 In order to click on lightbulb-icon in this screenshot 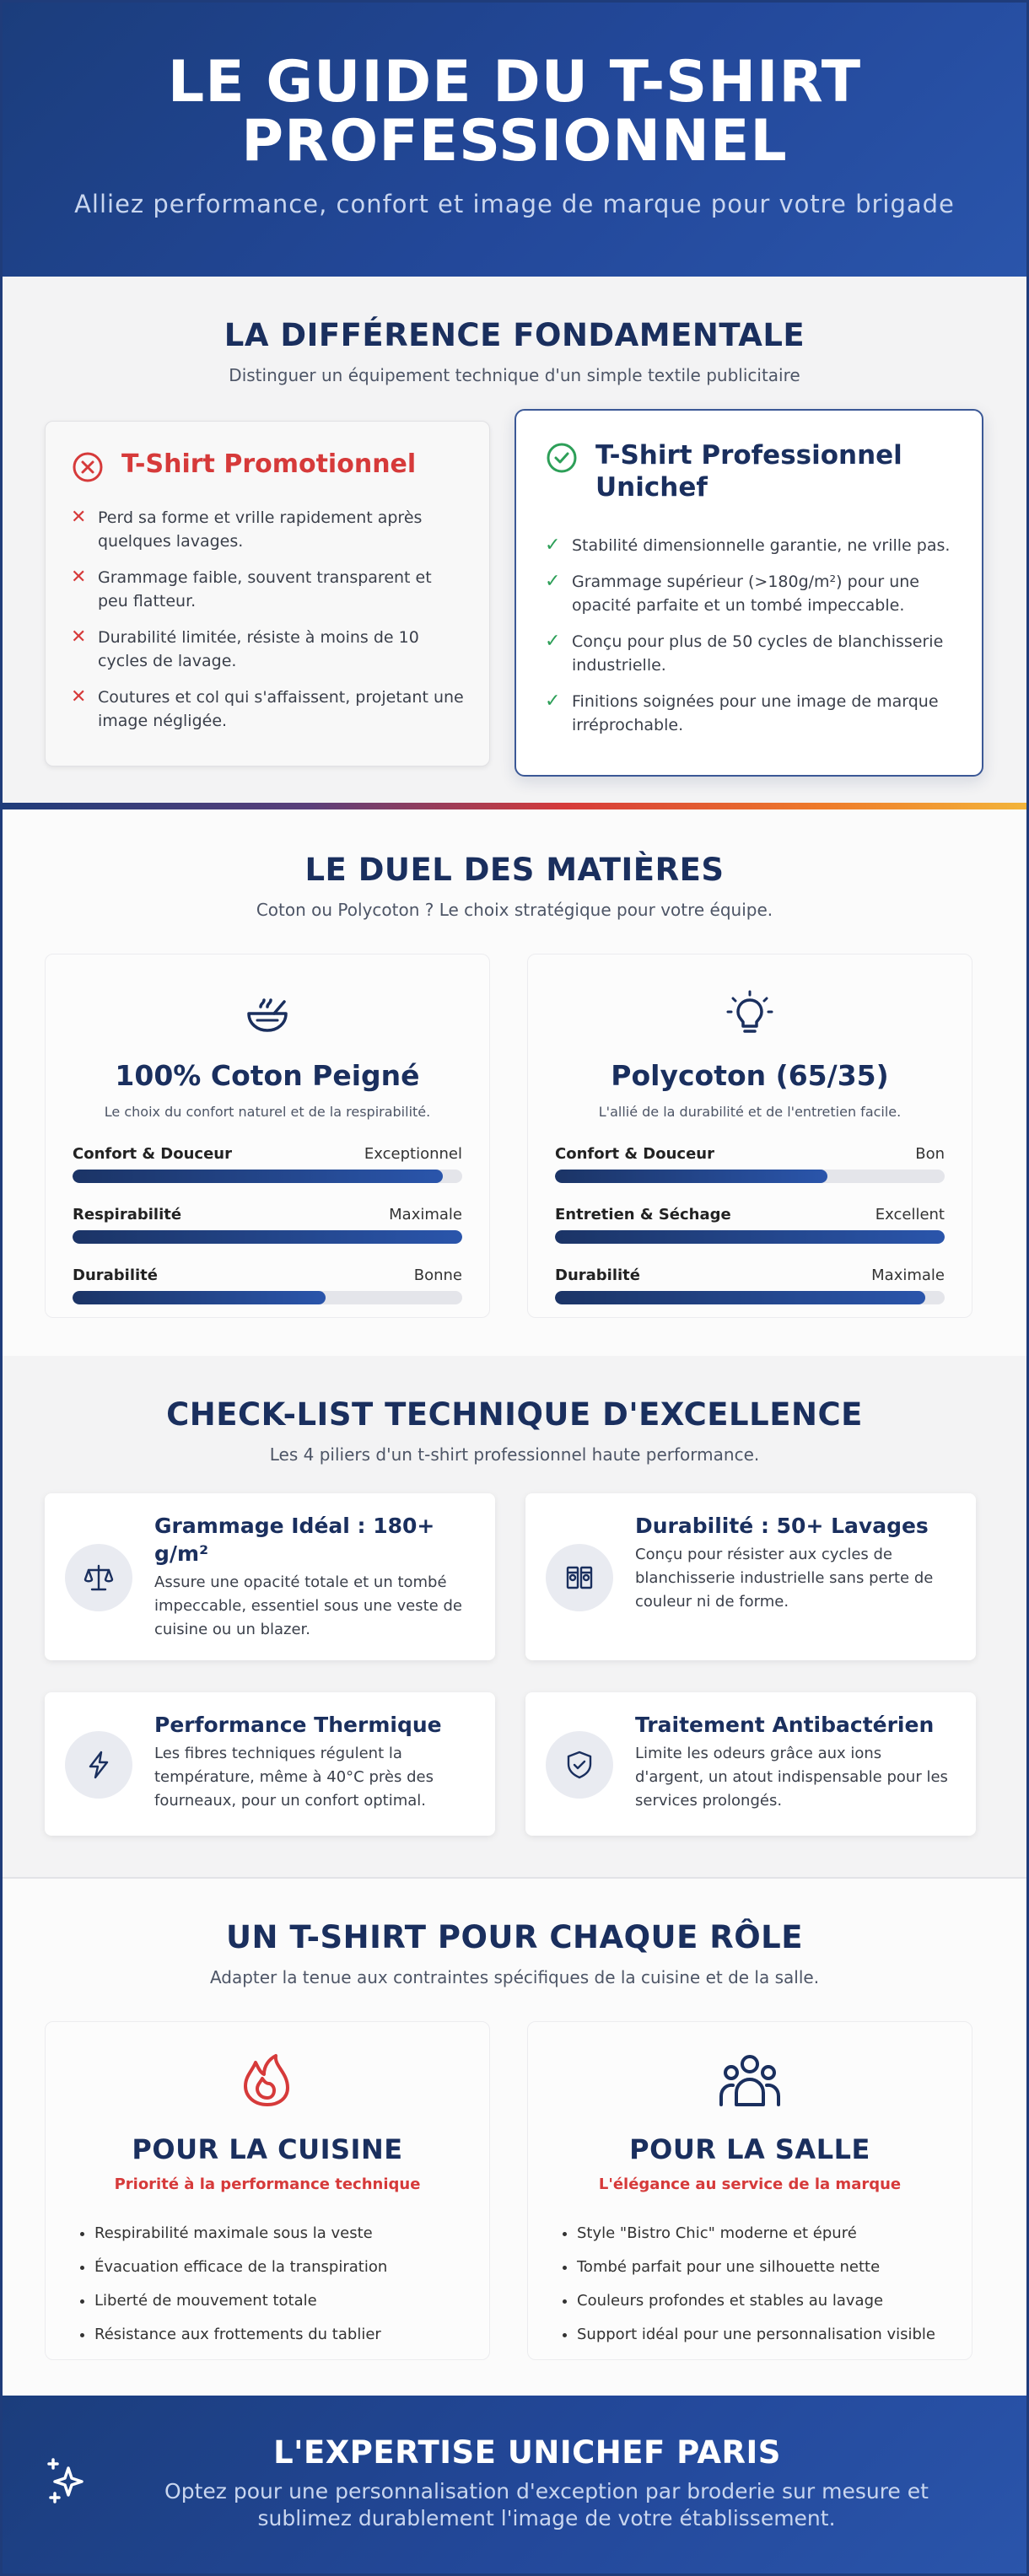, I will do `click(749, 1011)`.